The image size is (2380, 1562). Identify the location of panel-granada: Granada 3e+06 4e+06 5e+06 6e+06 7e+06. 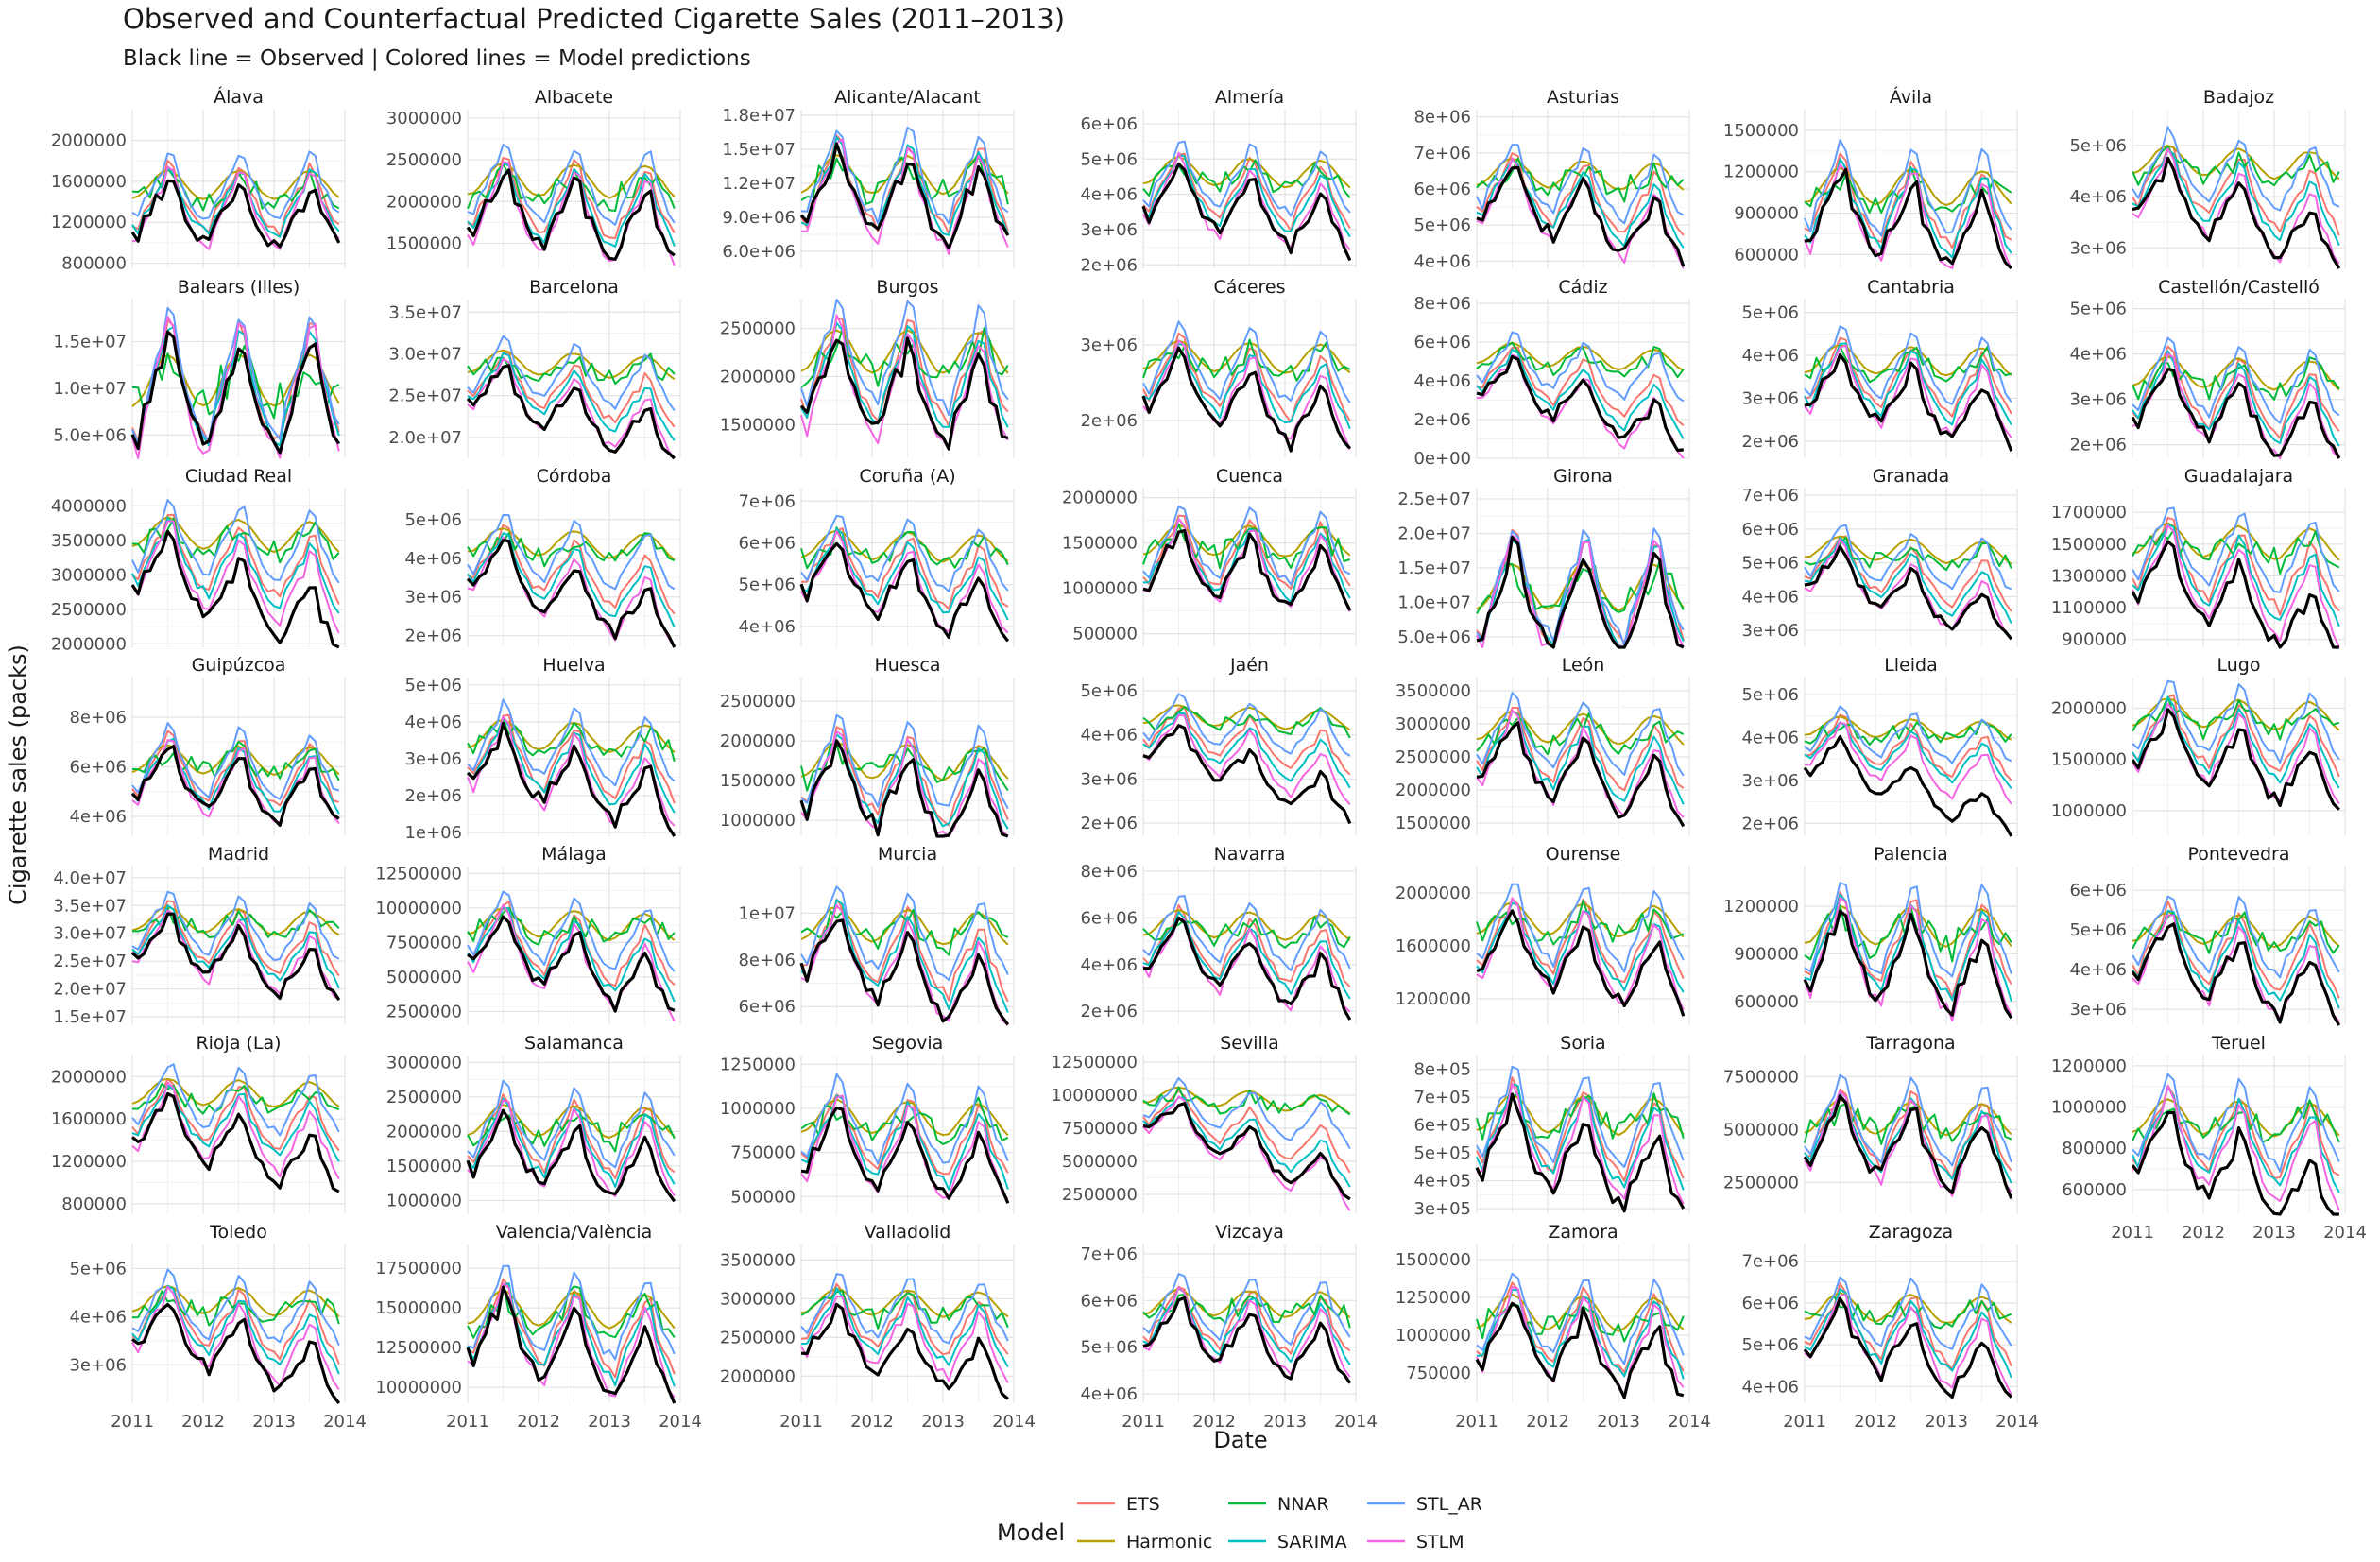
(1880, 557).